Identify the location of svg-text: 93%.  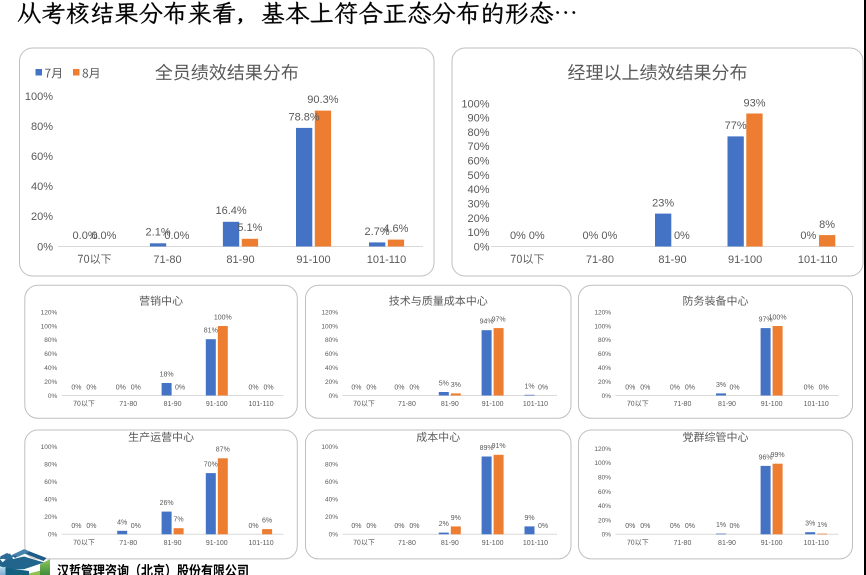
(754, 103).